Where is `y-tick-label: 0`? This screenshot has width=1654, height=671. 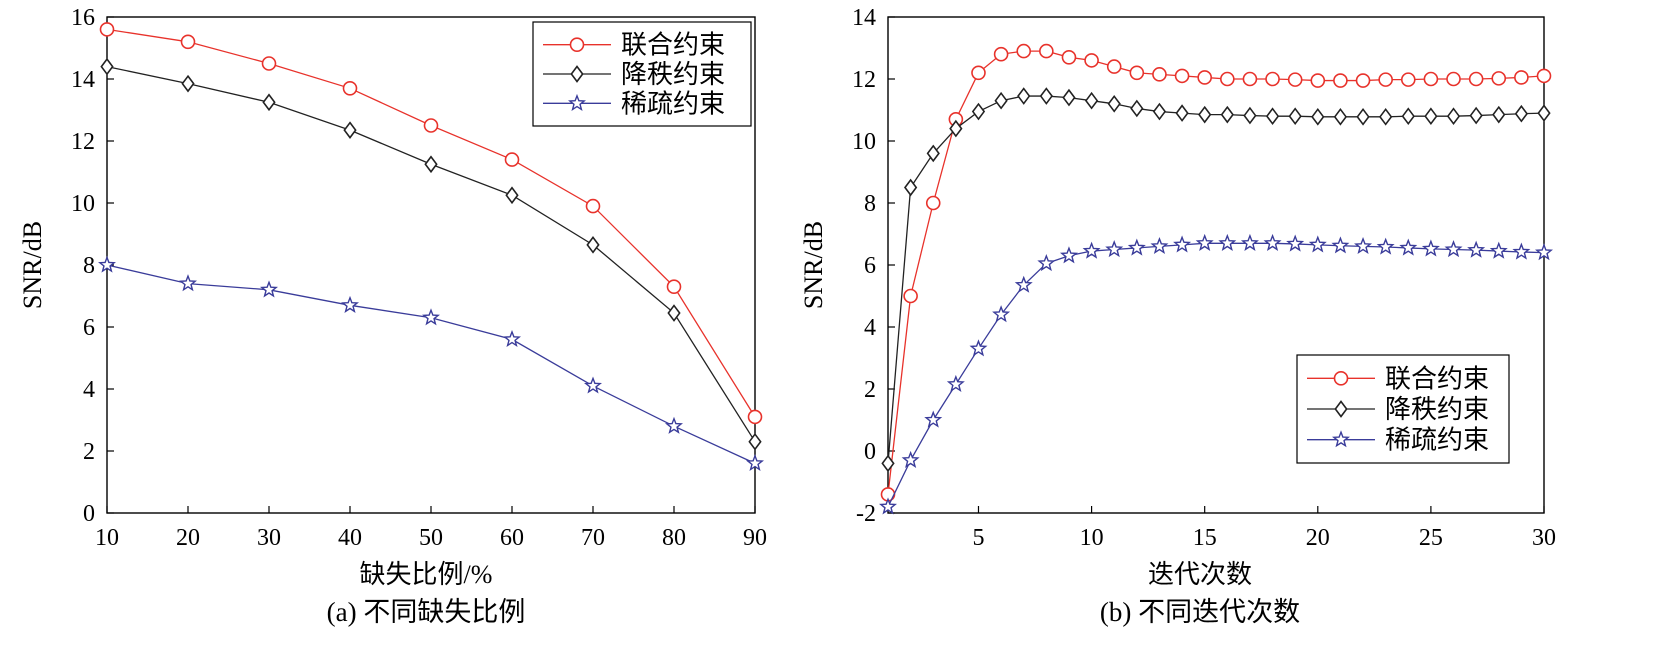
y-tick-label: 0 is located at coordinates (89, 514).